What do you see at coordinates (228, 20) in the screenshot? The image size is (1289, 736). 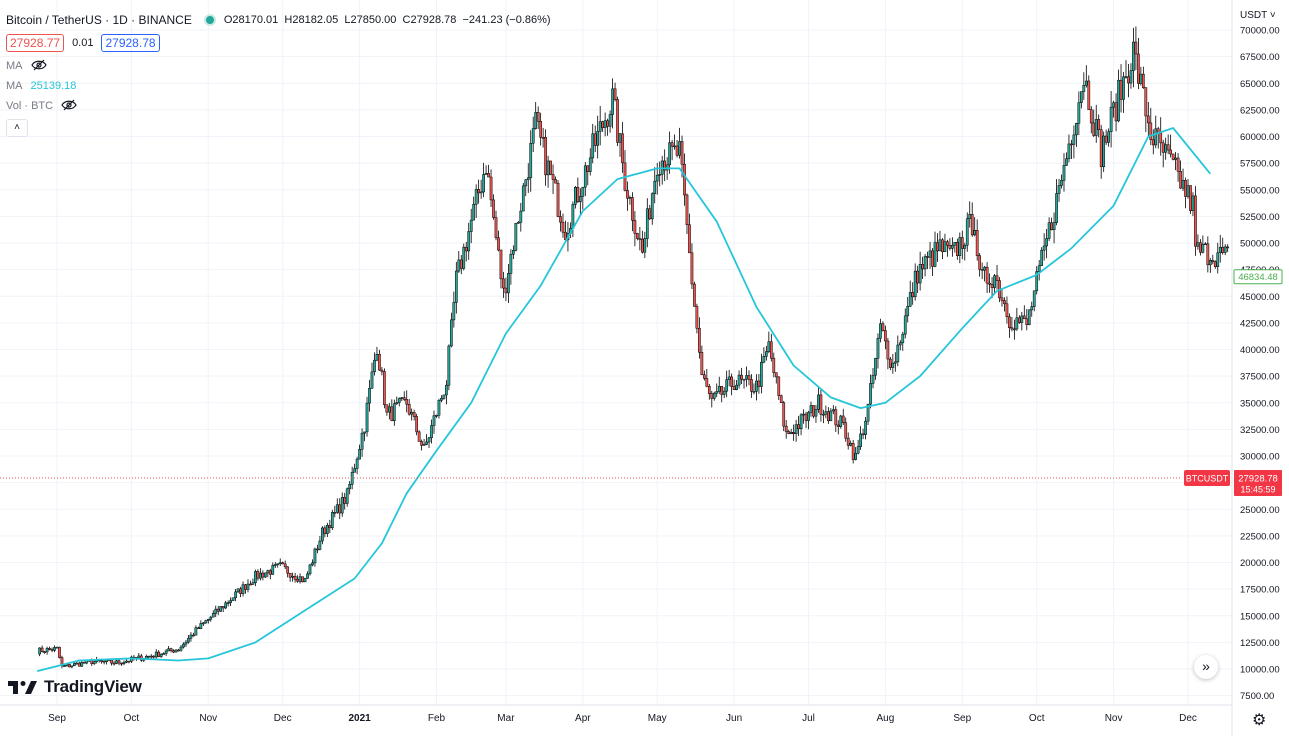 I see `open-label: O` at bounding box center [228, 20].